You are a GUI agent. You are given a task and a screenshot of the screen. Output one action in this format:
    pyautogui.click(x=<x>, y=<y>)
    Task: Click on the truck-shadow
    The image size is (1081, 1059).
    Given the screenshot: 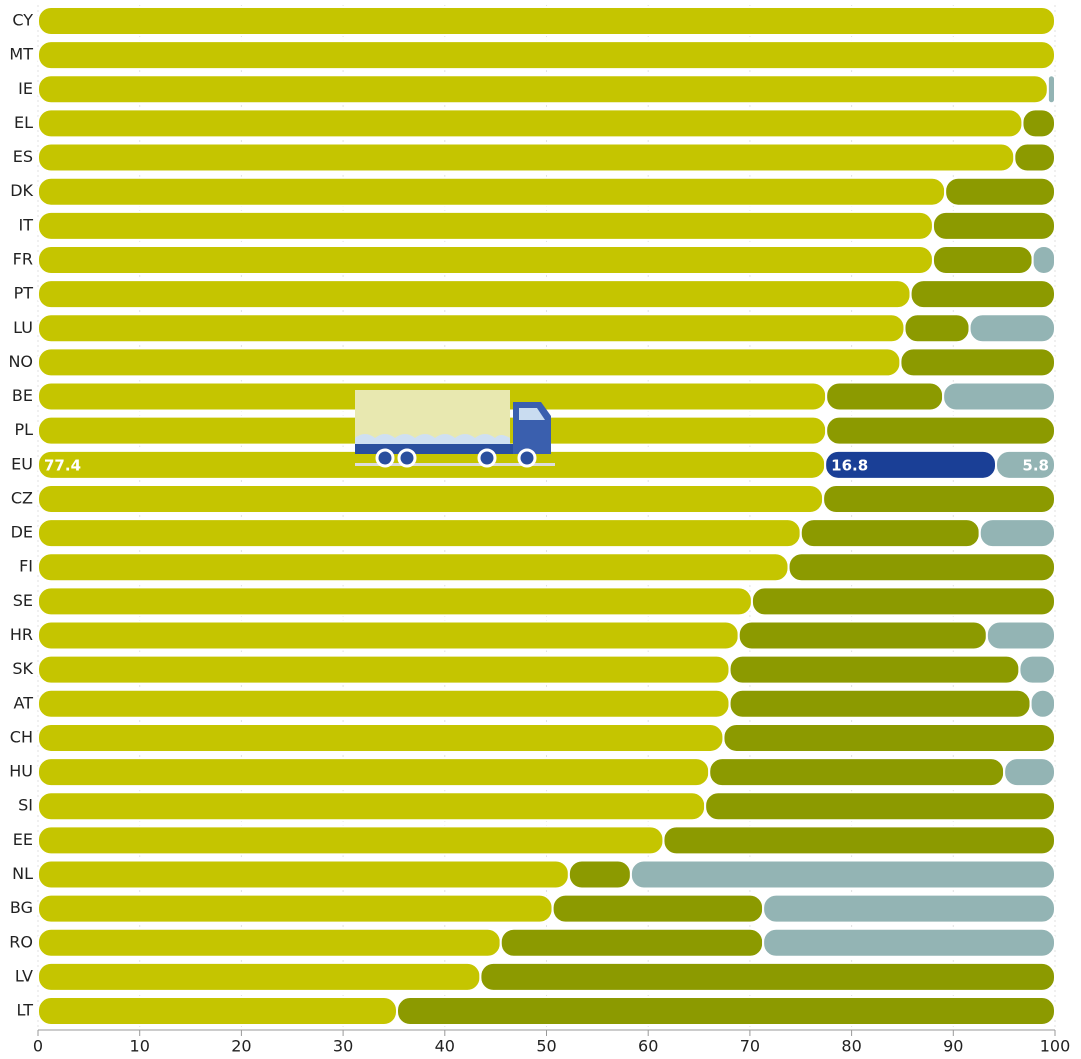 What is the action you would take?
    pyautogui.click(x=455, y=464)
    